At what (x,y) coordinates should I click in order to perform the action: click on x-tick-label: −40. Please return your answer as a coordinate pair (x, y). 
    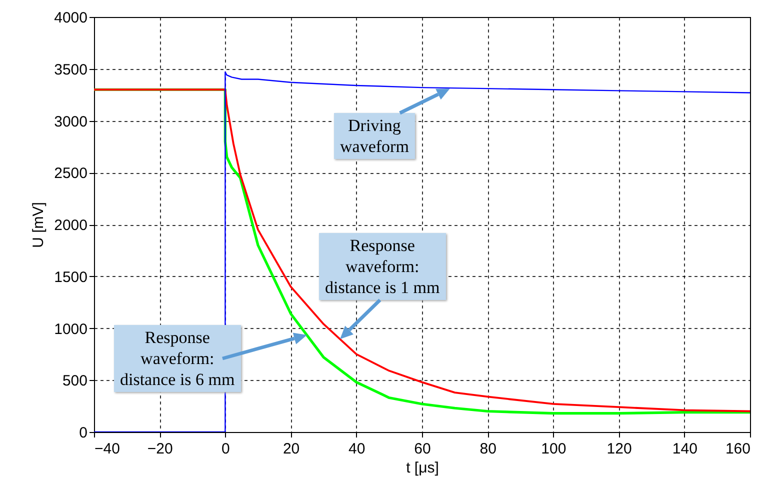
    Looking at the image, I should click on (107, 449).